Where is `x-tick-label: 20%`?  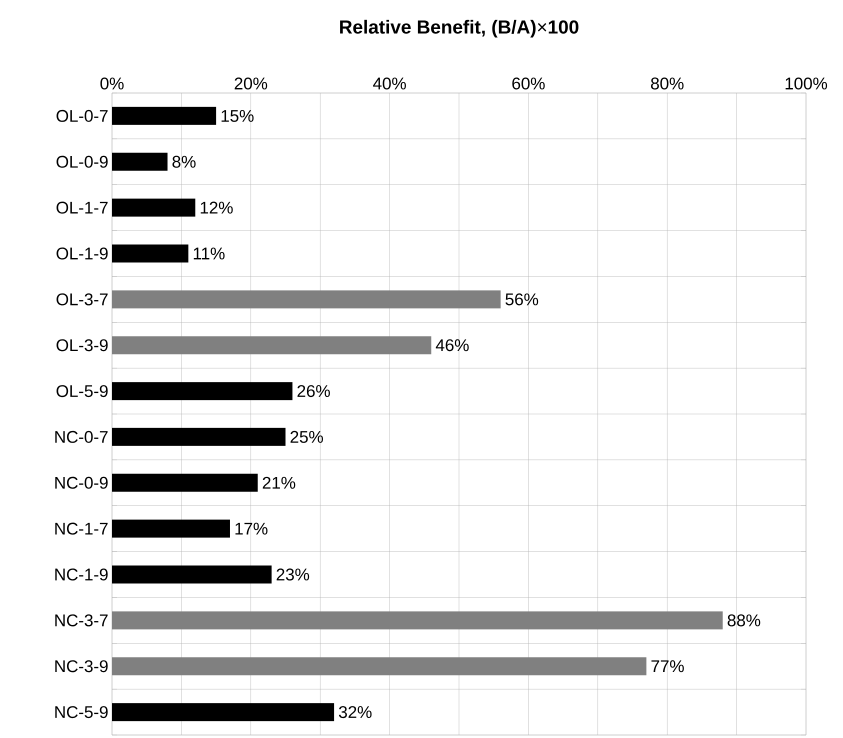
x-tick-label: 20% is located at coordinates (251, 83).